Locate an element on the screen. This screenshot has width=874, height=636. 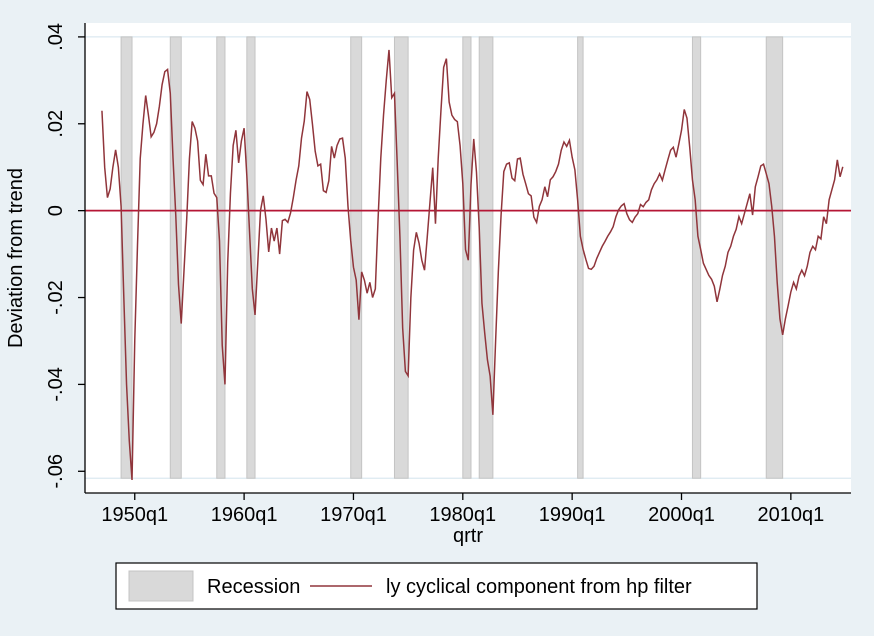
x-tick-label: 2010q1 is located at coordinates (790, 515).